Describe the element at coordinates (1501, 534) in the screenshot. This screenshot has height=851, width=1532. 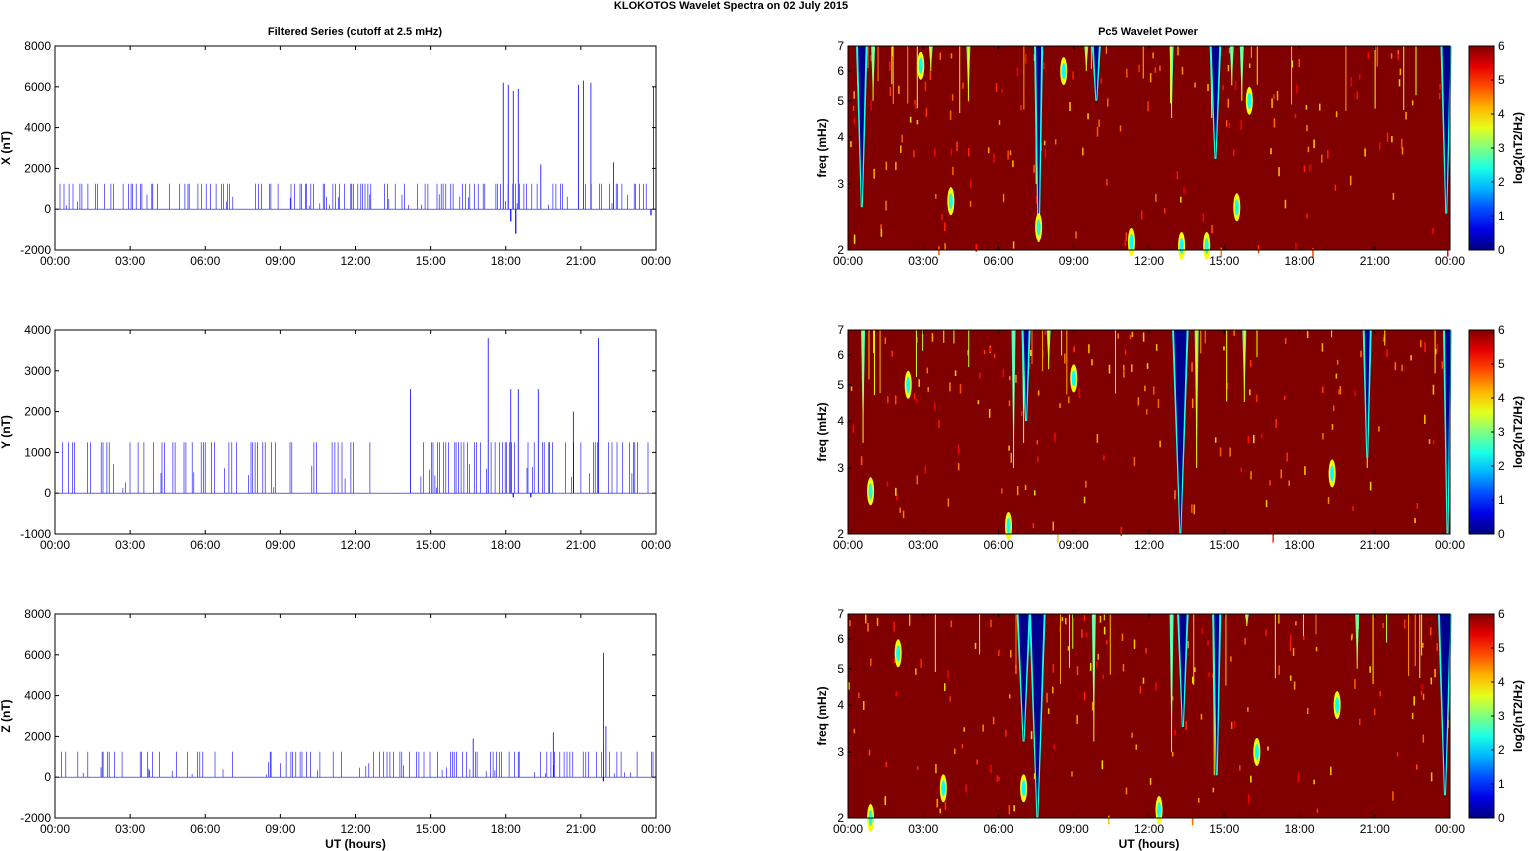
I see `colorbar-tick-label: 0` at that location.